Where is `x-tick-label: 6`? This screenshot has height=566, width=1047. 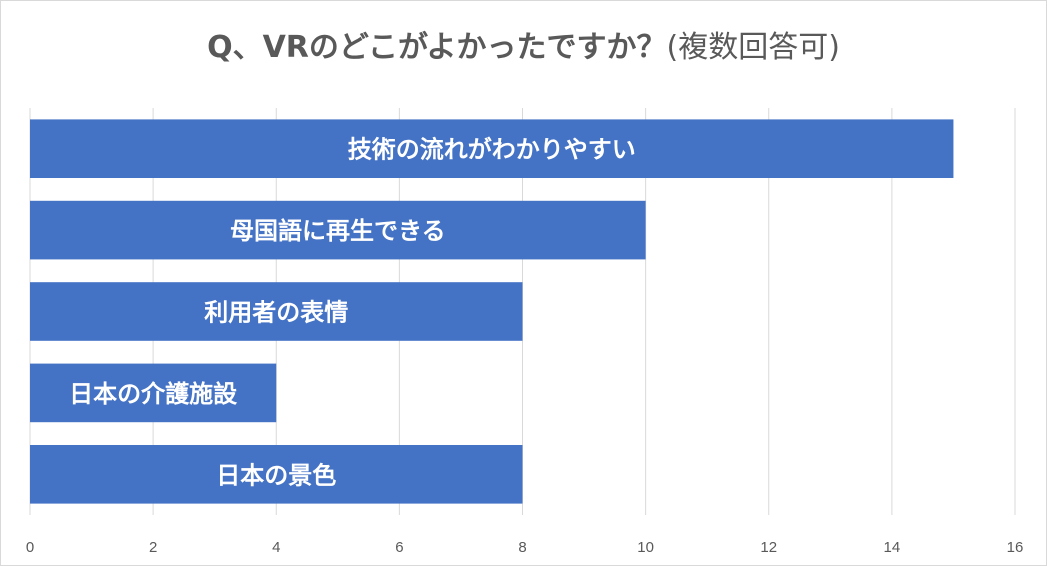
x-tick-label: 6 is located at coordinates (399, 547).